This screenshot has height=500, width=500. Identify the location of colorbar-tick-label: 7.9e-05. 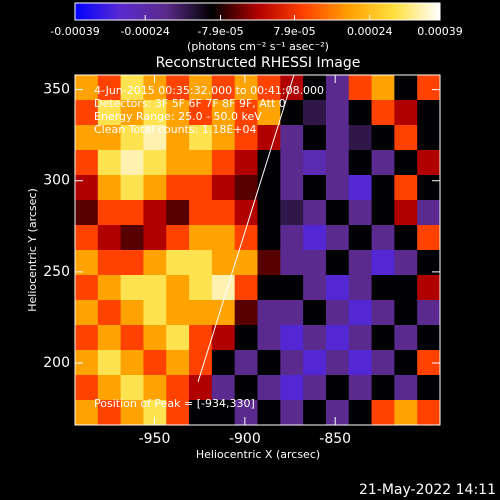
(294, 31).